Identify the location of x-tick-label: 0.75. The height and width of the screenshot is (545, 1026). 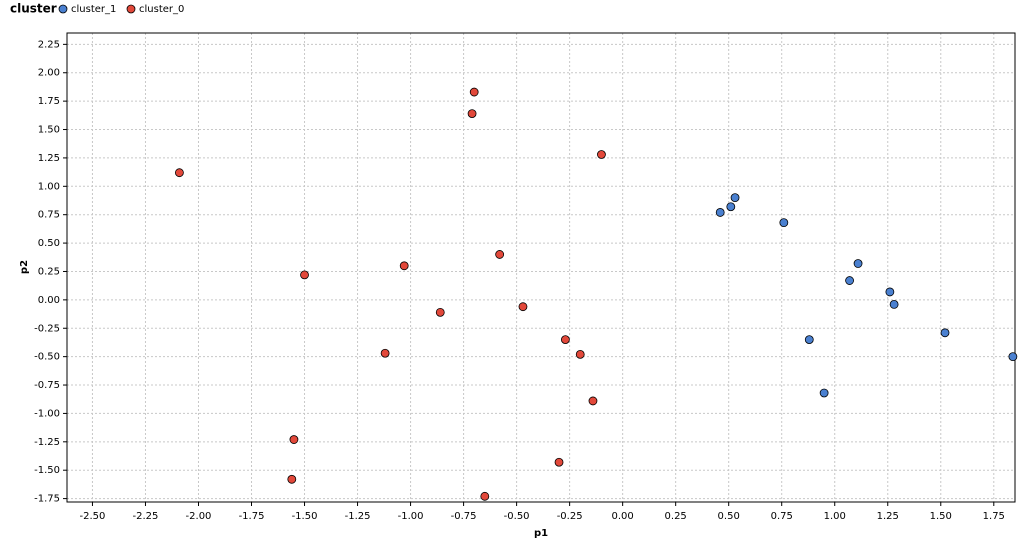
(782, 516).